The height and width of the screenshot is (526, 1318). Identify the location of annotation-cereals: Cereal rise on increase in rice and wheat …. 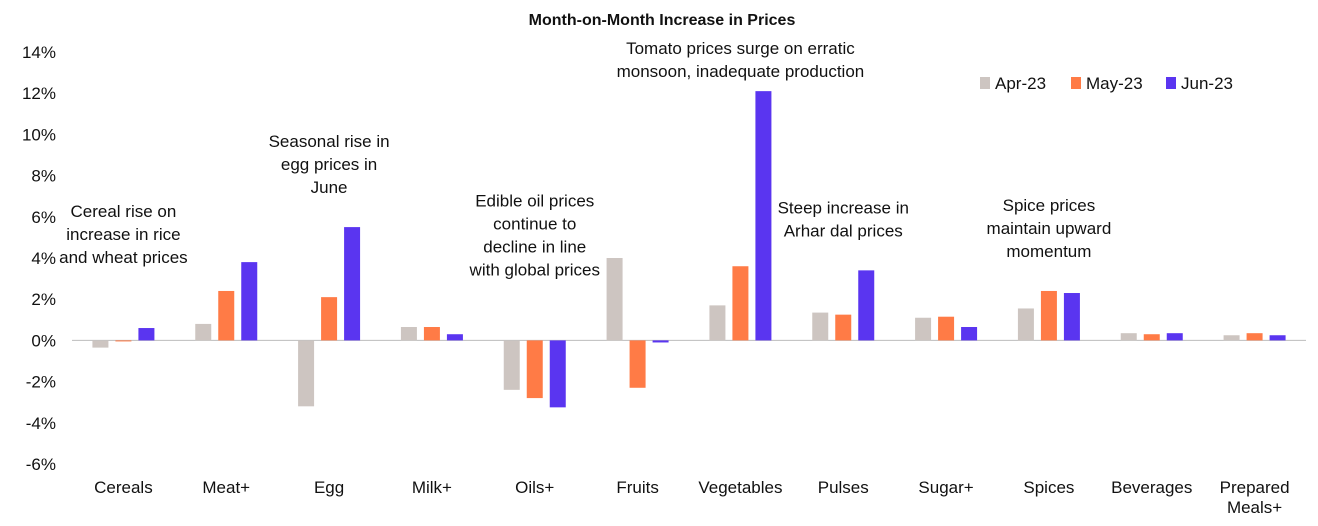
(123, 234).